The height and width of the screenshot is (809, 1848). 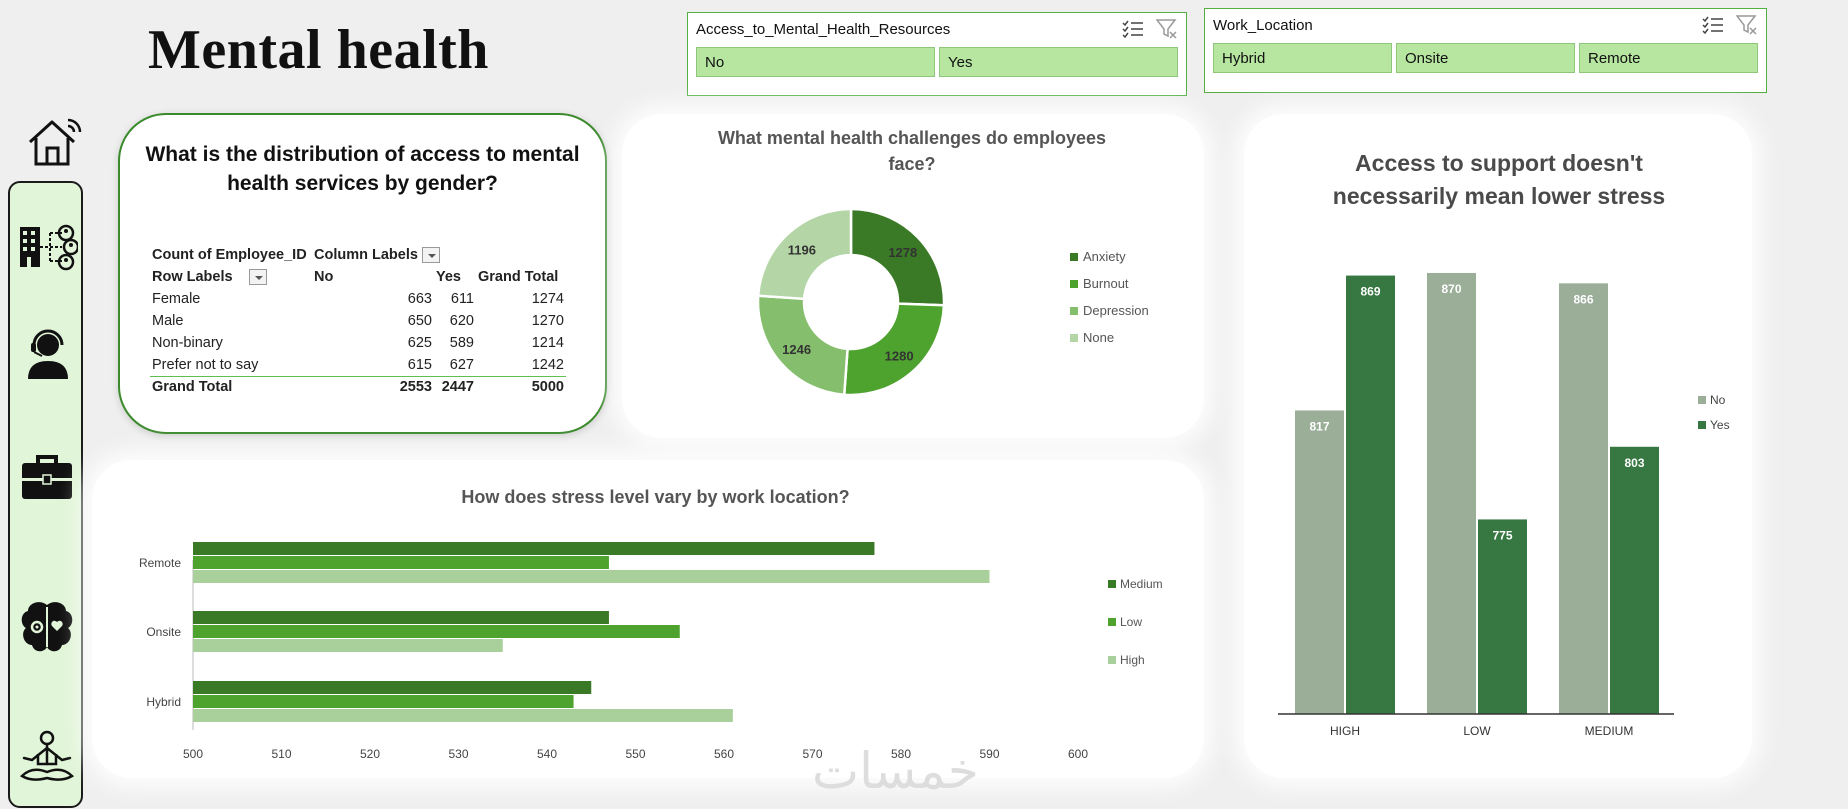 I want to click on cell-no: 615, so click(x=419, y=364).